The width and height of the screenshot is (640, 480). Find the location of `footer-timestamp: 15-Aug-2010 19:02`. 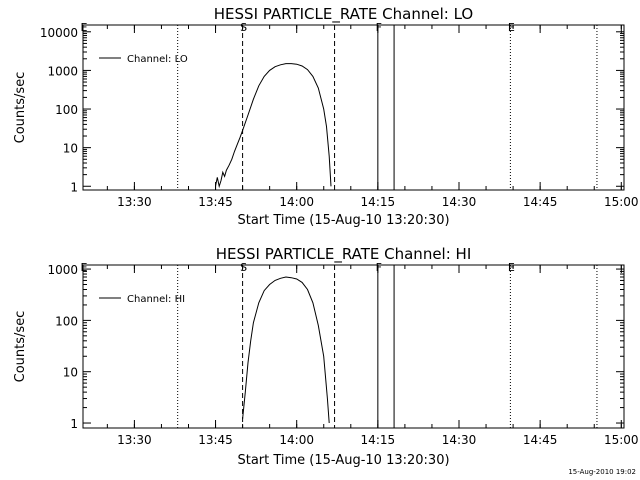

footer-timestamp: 15-Aug-2010 19:02 is located at coordinates (602, 472).